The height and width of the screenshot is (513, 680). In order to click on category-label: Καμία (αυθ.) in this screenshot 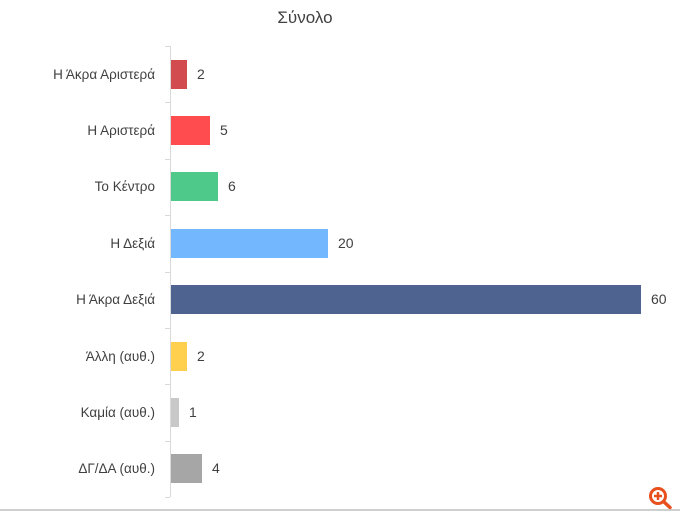, I will do `click(117, 412)`.